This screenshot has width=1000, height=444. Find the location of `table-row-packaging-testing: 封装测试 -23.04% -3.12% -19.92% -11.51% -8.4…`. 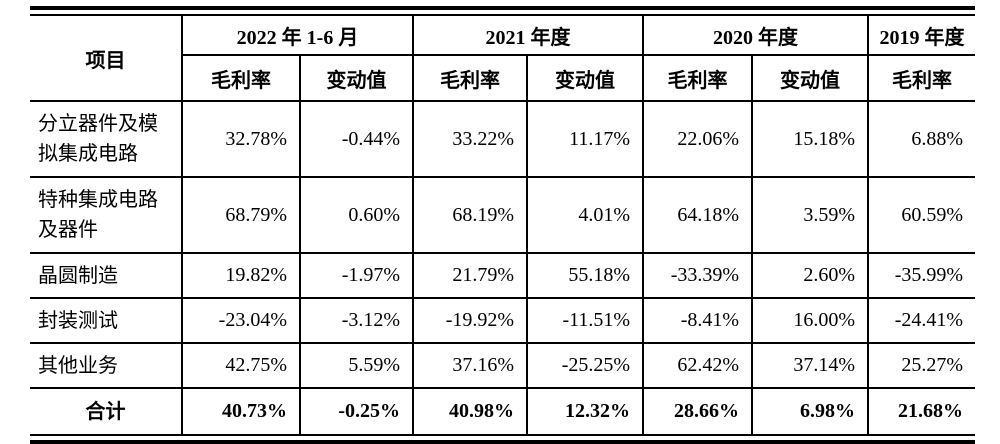

table-row-packaging-testing: 封装测试 -23.04% -3.12% -19.92% -11.51% -8.4… is located at coordinates (503, 320).